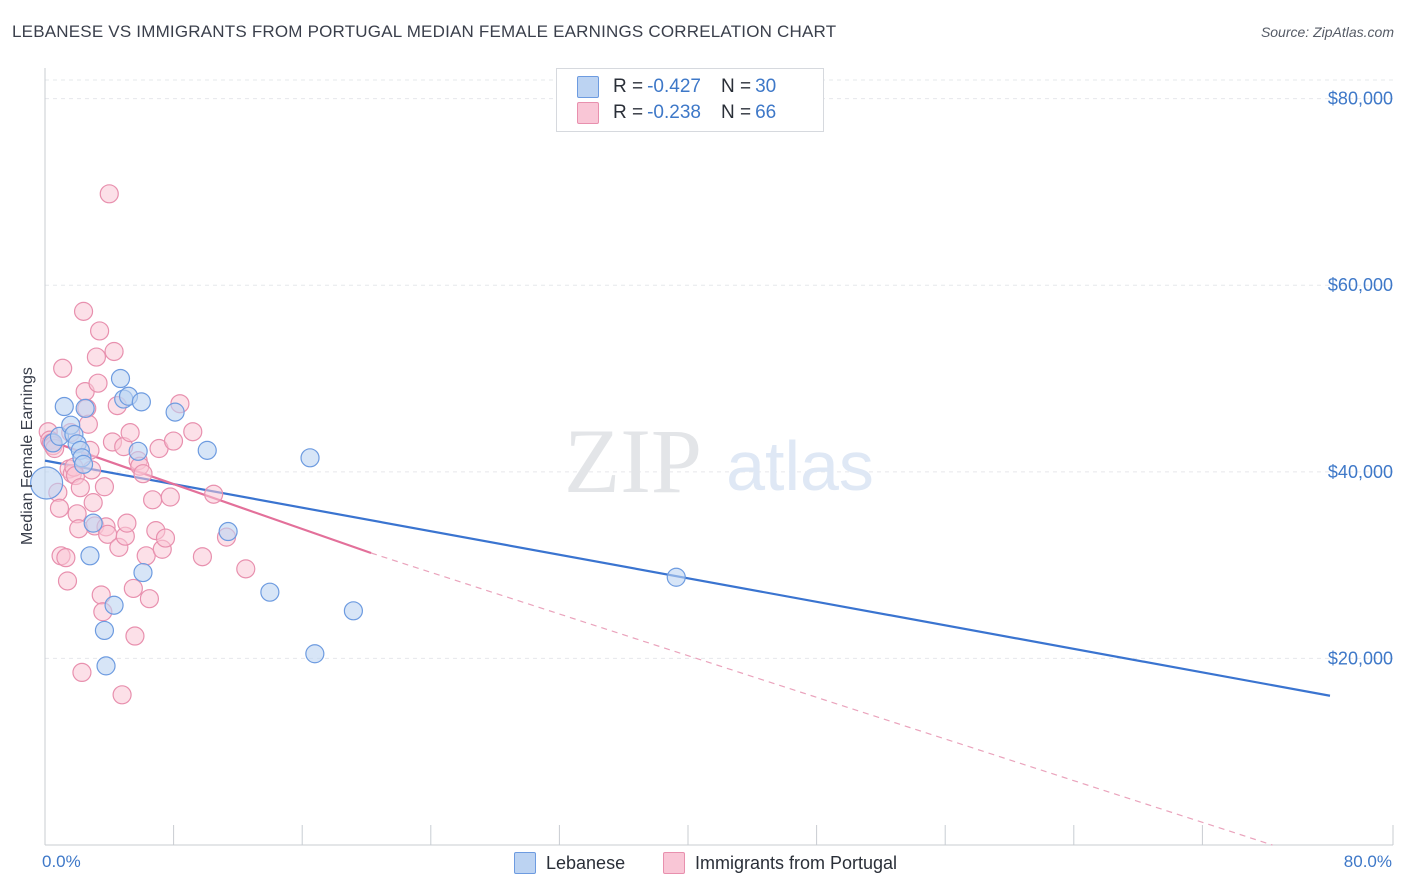  Describe the element at coordinates (766, 112) in the screenshot. I see `n-value: 66` at that location.